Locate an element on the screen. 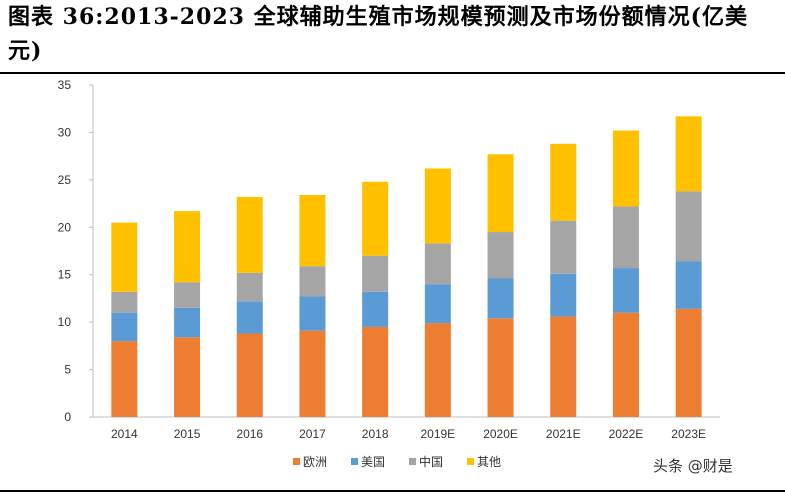 This screenshot has height=495, width=785. legend-label: 中国 is located at coordinates (431, 461).